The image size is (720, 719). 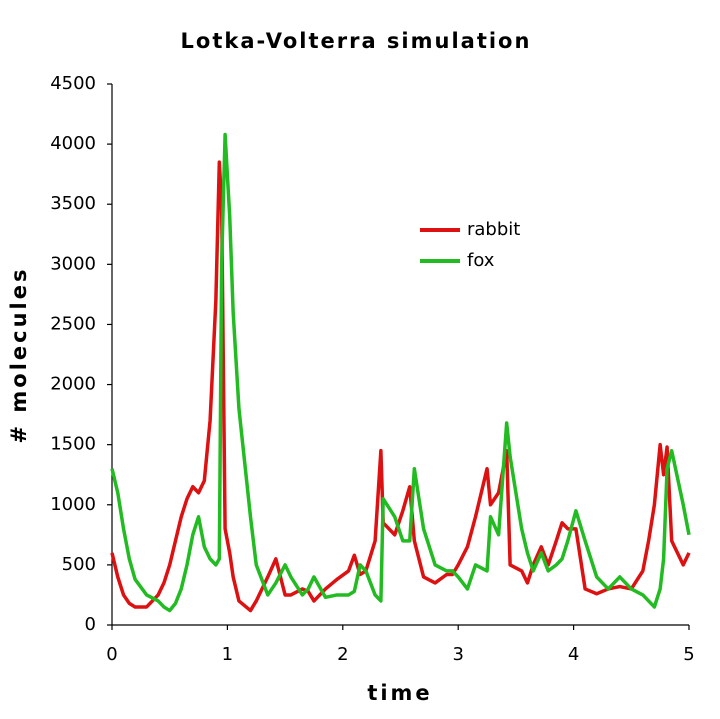 What do you see at coordinates (342, 654) in the screenshot?
I see `x-tick-label: 2` at bounding box center [342, 654].